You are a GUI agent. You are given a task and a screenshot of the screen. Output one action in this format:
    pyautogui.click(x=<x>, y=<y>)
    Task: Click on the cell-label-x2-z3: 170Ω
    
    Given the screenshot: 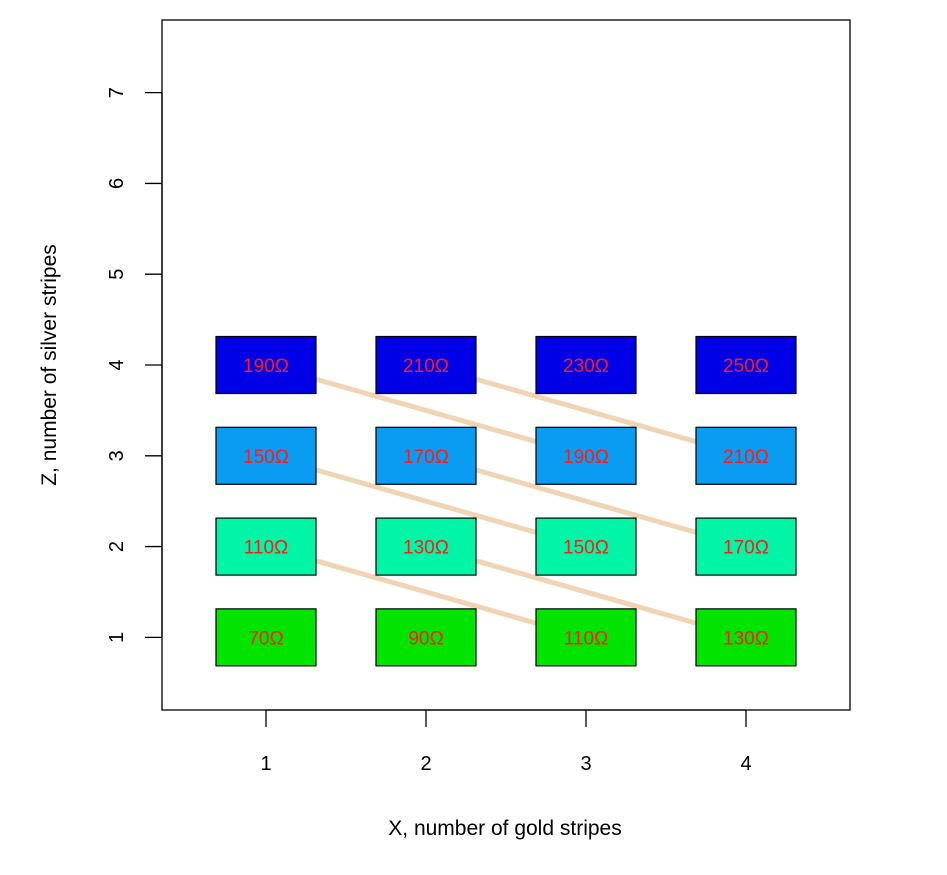 What is the action you would take?
    pyautogui.click(x=426, y=457)
    